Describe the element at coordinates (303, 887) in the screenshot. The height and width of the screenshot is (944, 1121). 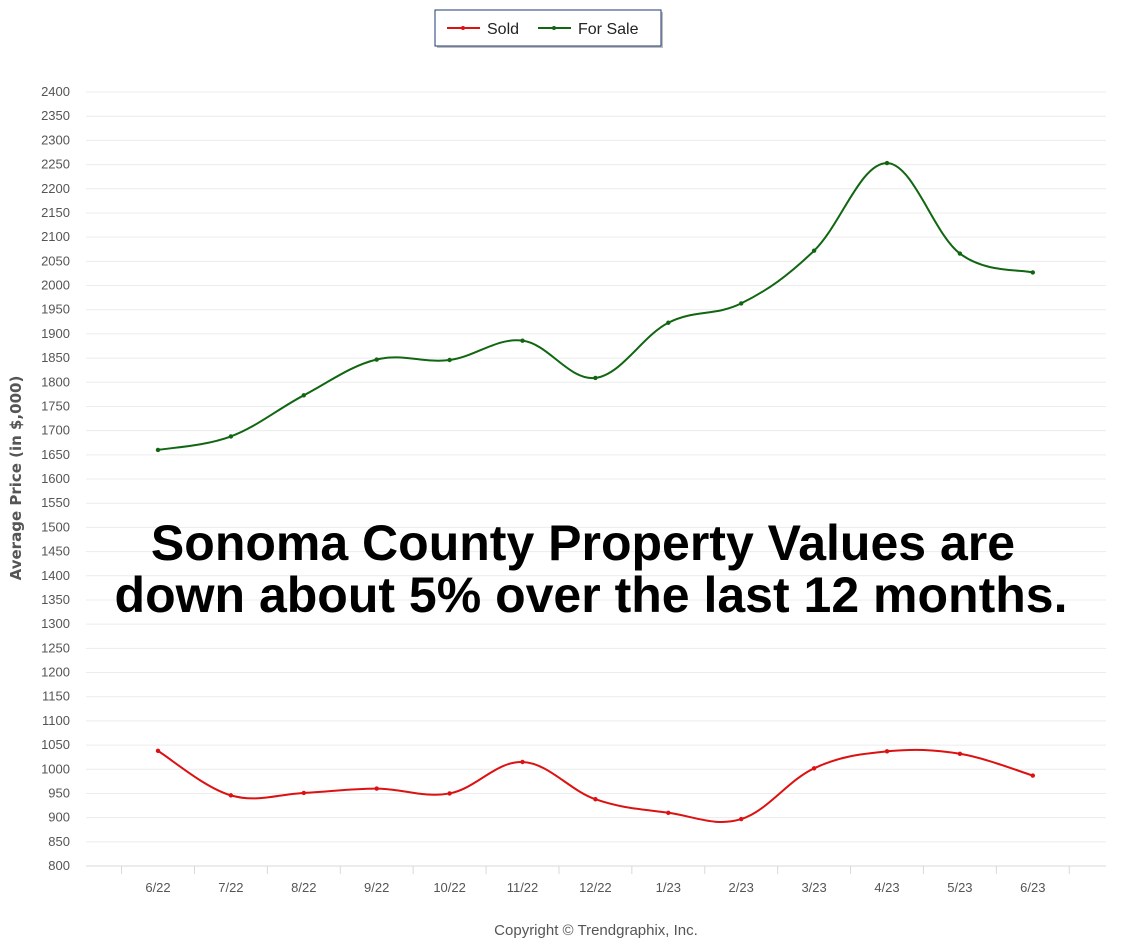
I see `x-tick-label: 8/22` at that location.